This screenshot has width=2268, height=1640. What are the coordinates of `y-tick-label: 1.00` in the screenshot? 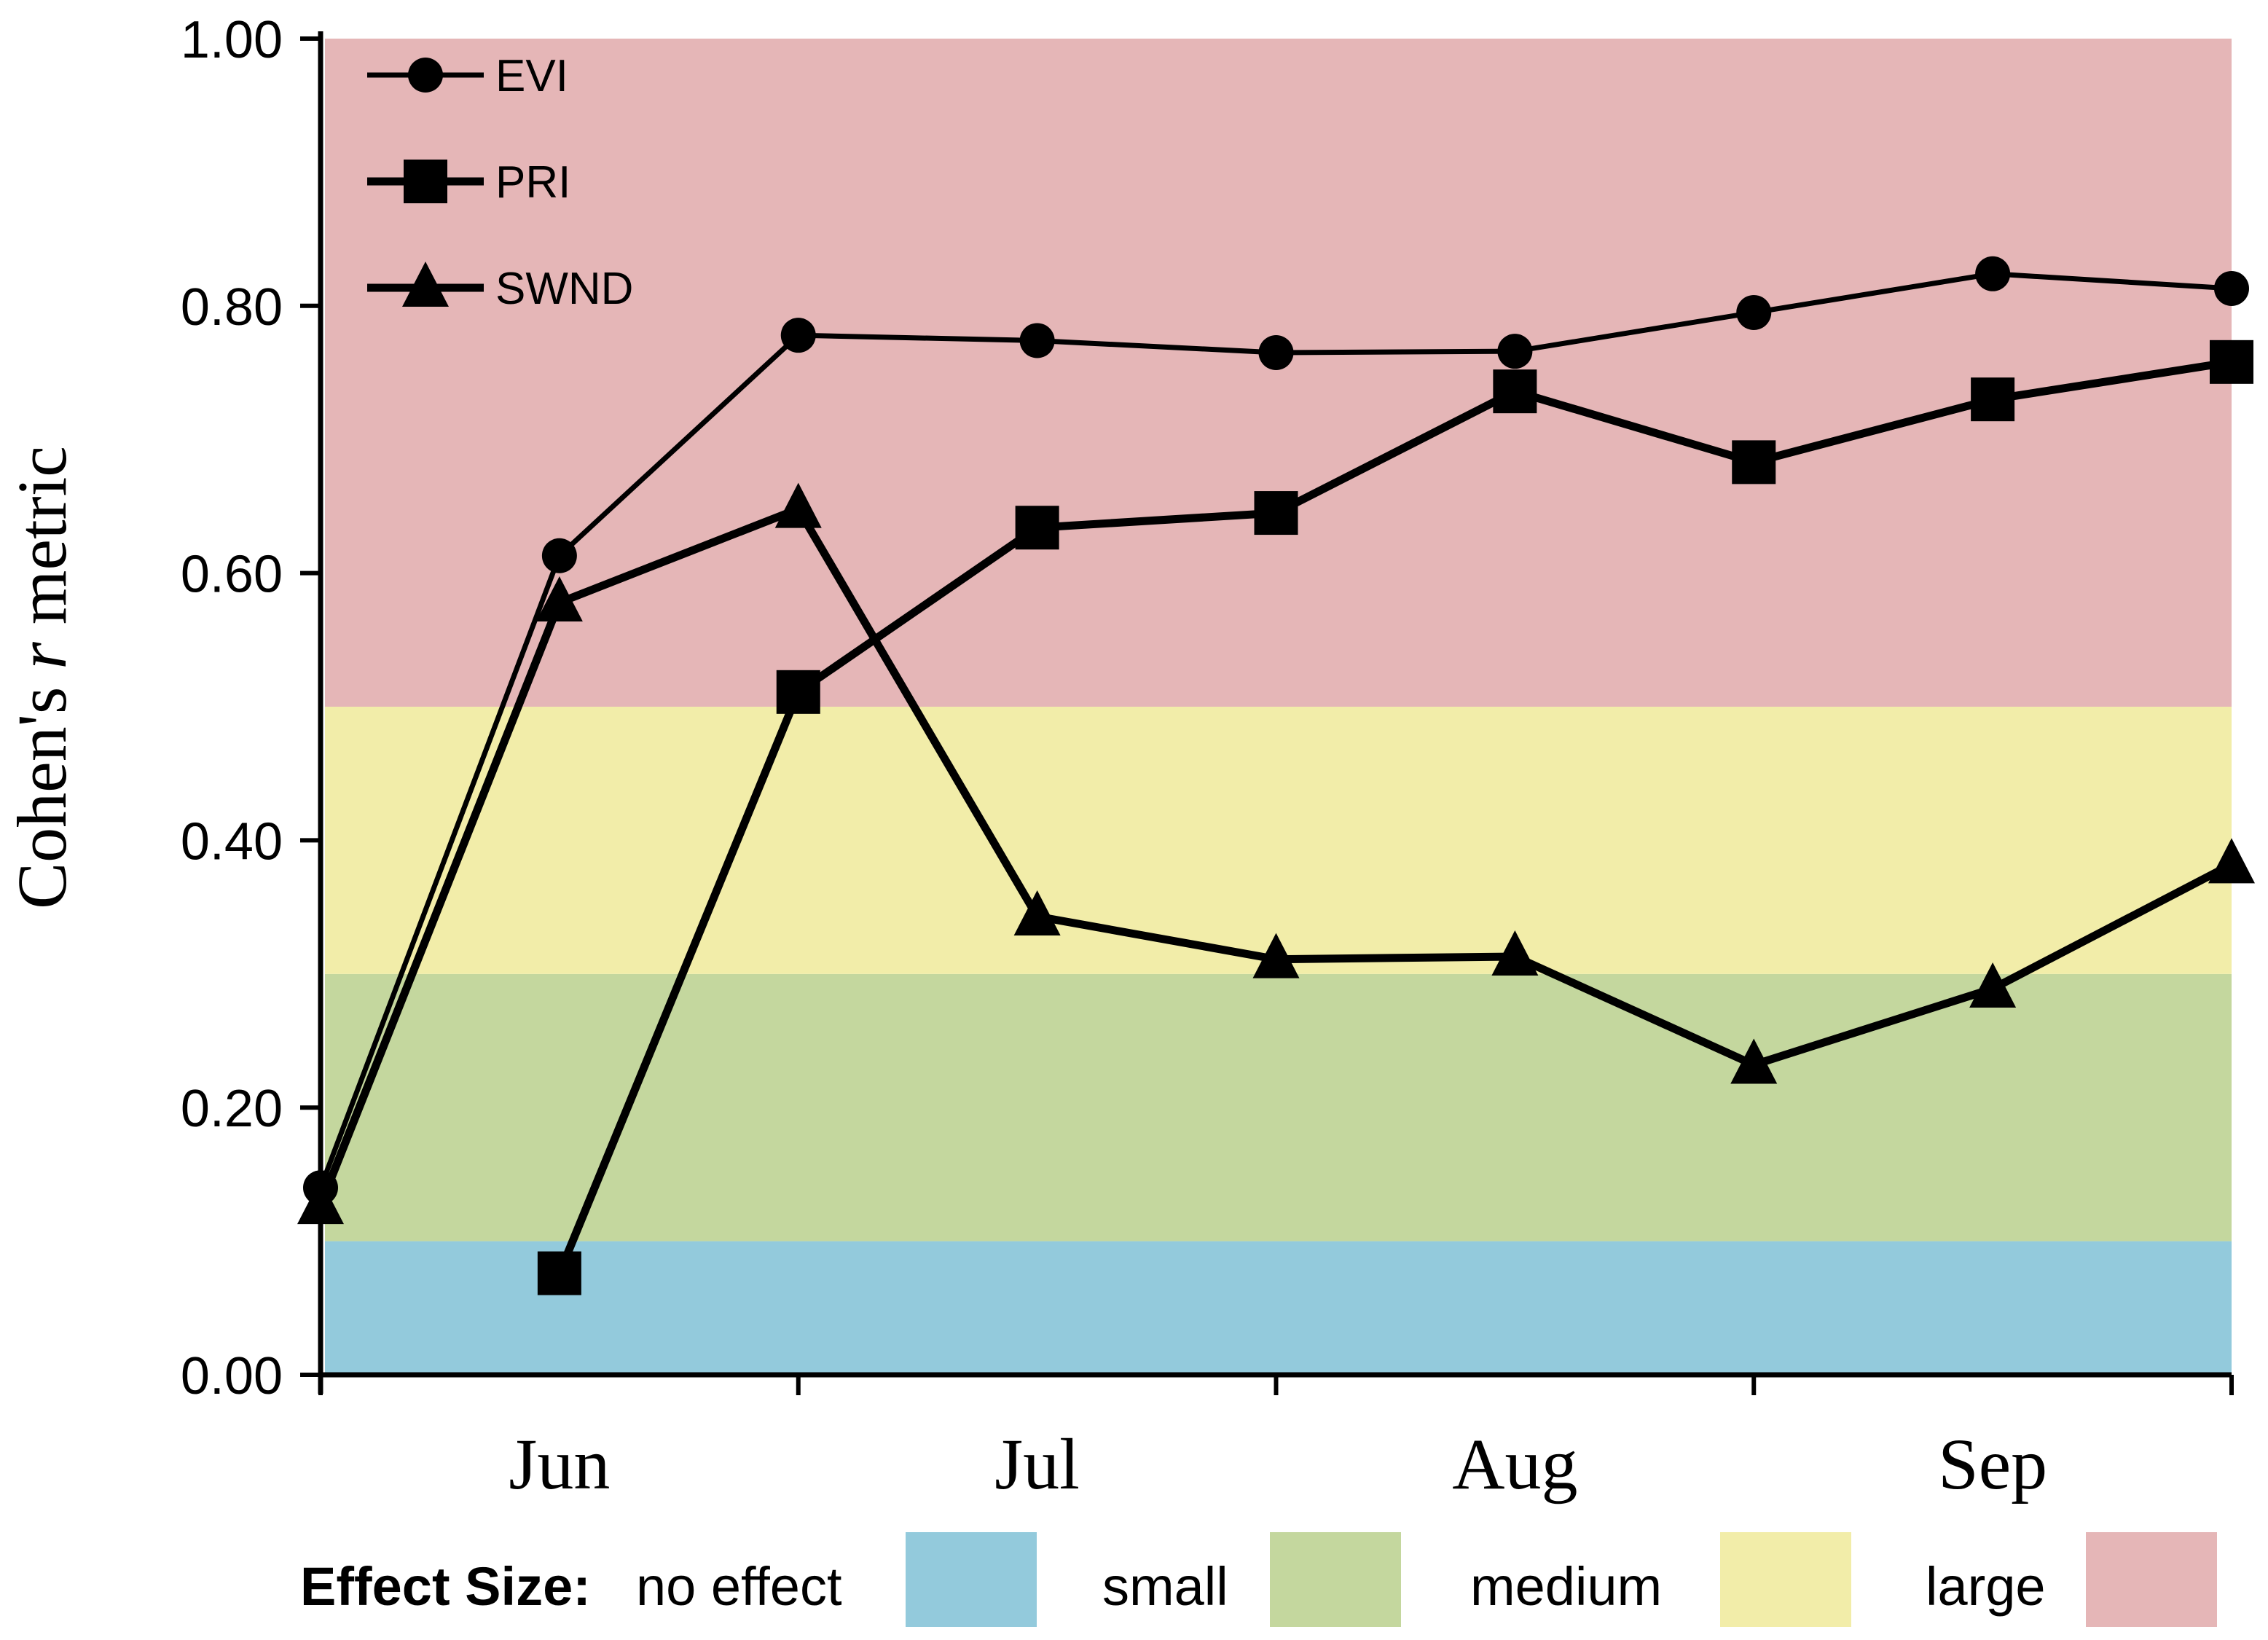 It's located at (232, 40).